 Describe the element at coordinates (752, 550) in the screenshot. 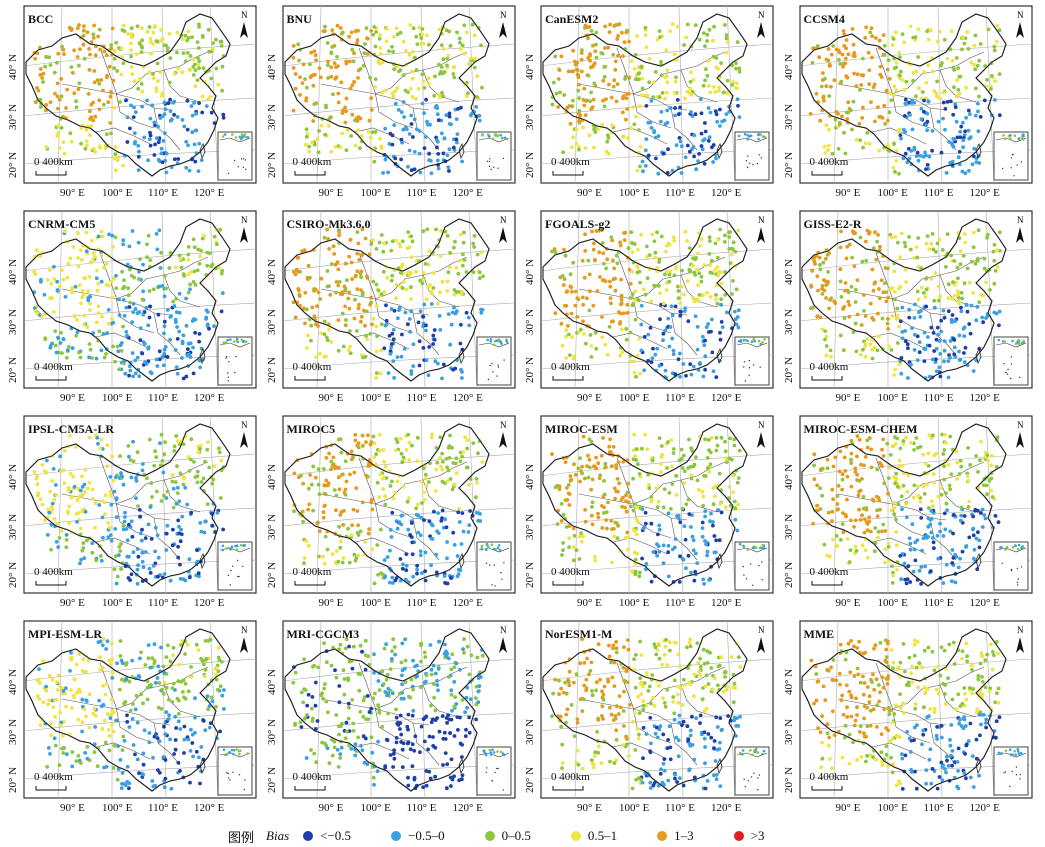

I see `inset-coastline` at that location.